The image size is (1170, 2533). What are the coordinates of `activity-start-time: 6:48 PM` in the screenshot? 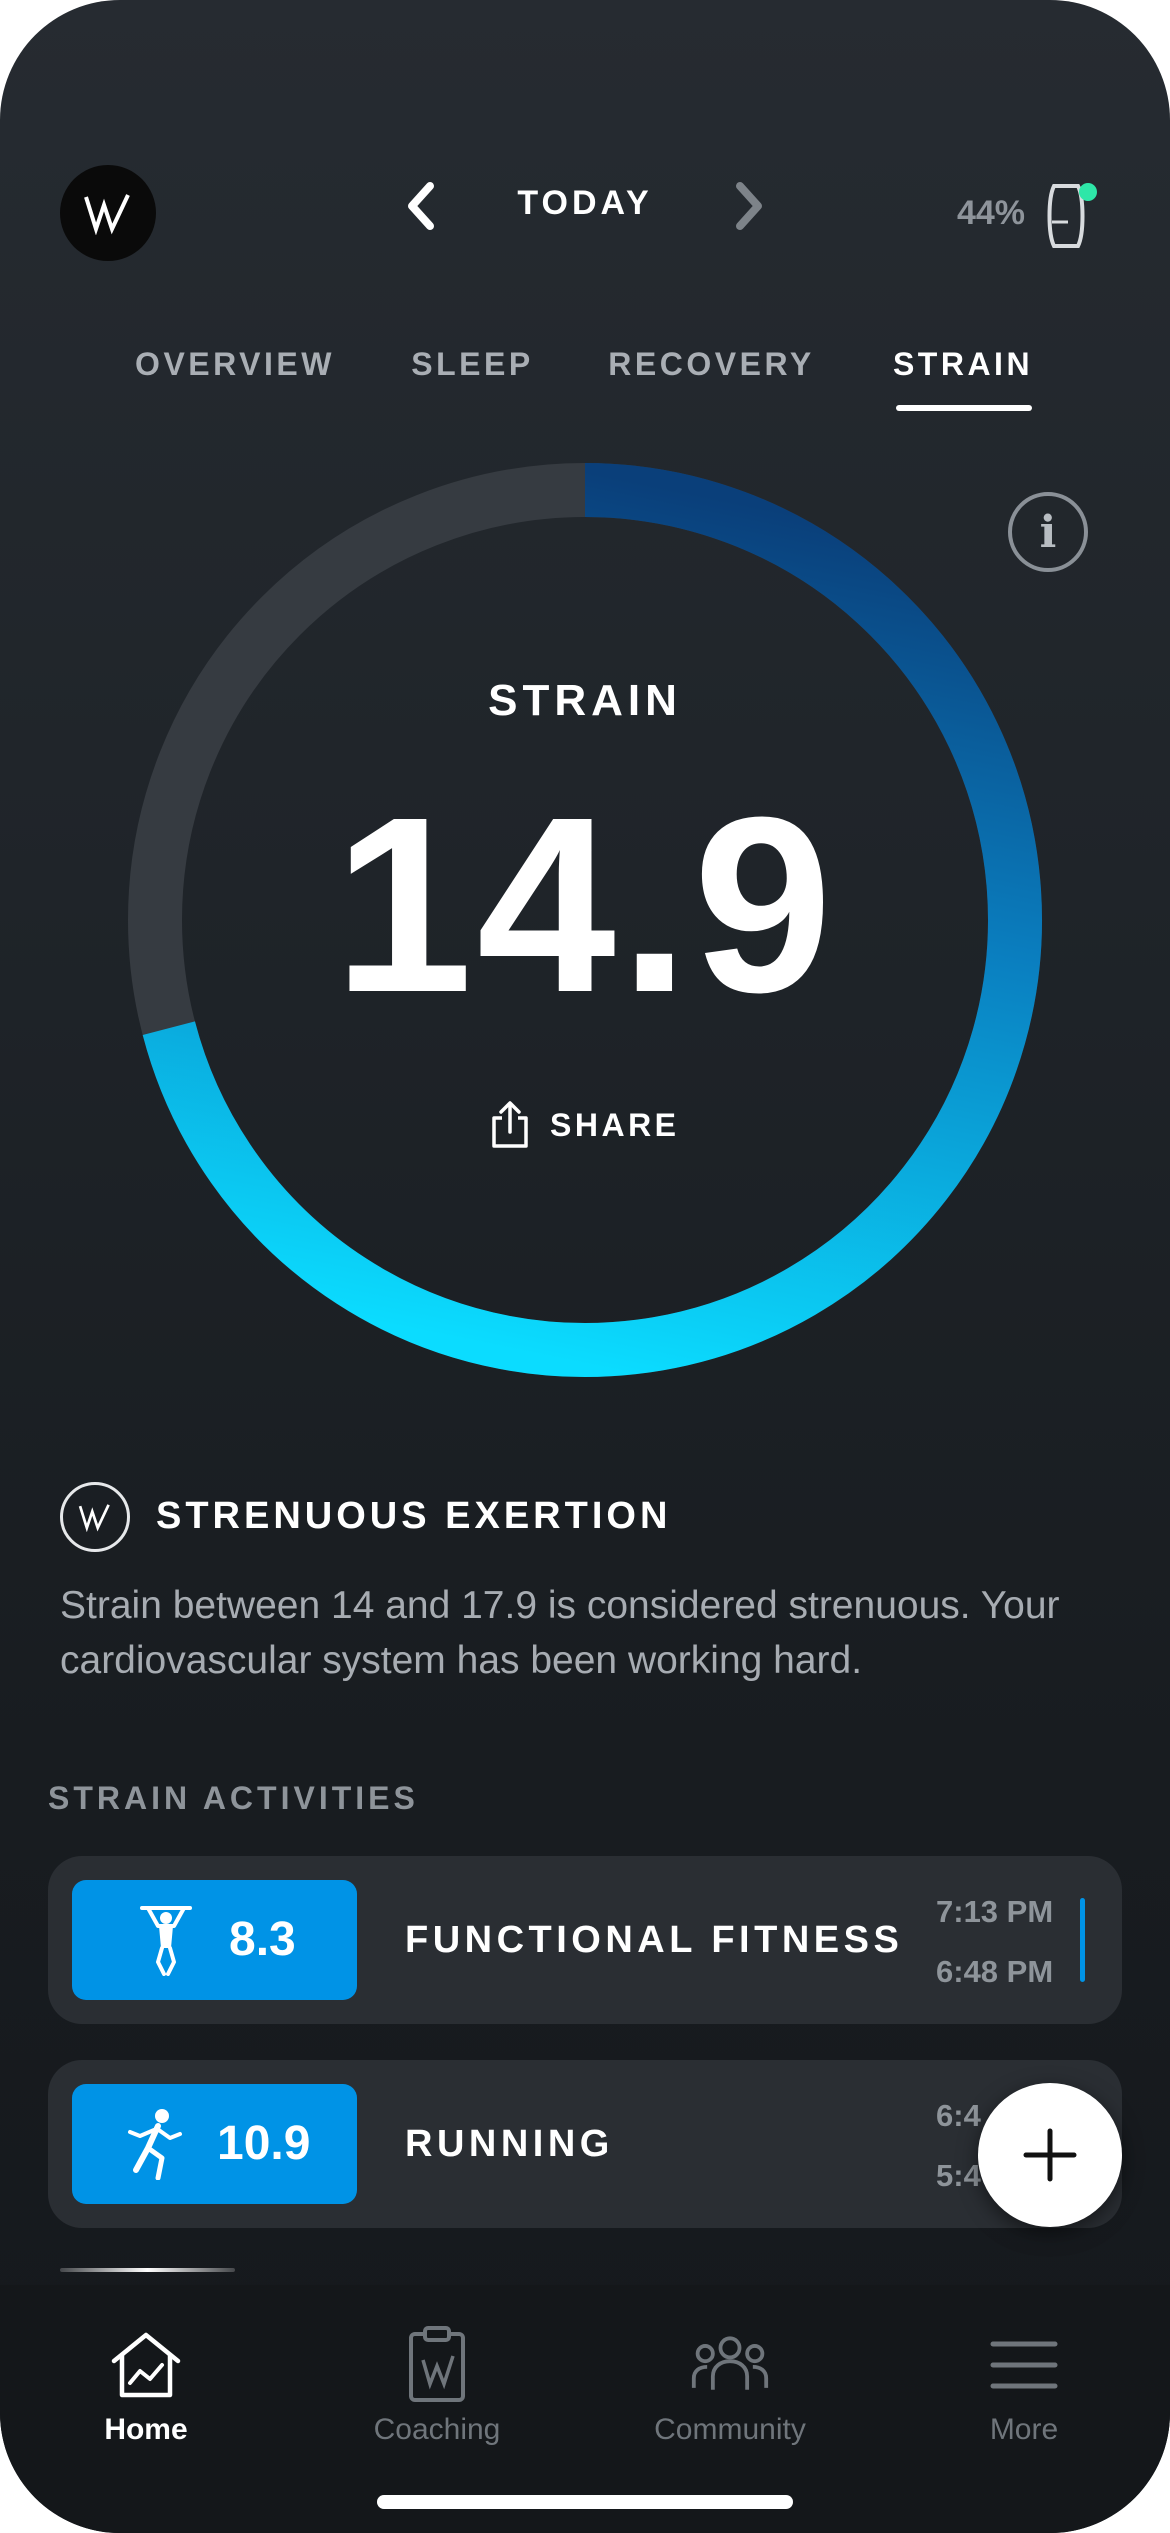 It's located at (995, 1971).